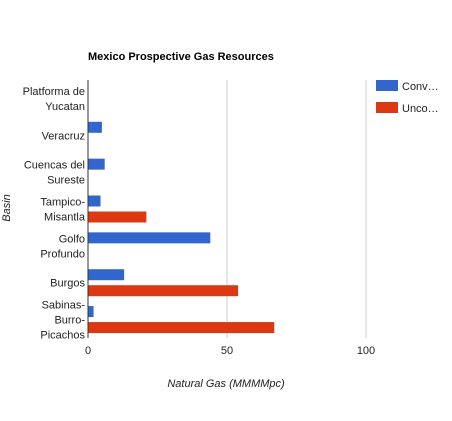 This screenshot has height=421, width=452. I want to click on x-axis-label: Natural Gas (MMMMpc), so click(226, 384).